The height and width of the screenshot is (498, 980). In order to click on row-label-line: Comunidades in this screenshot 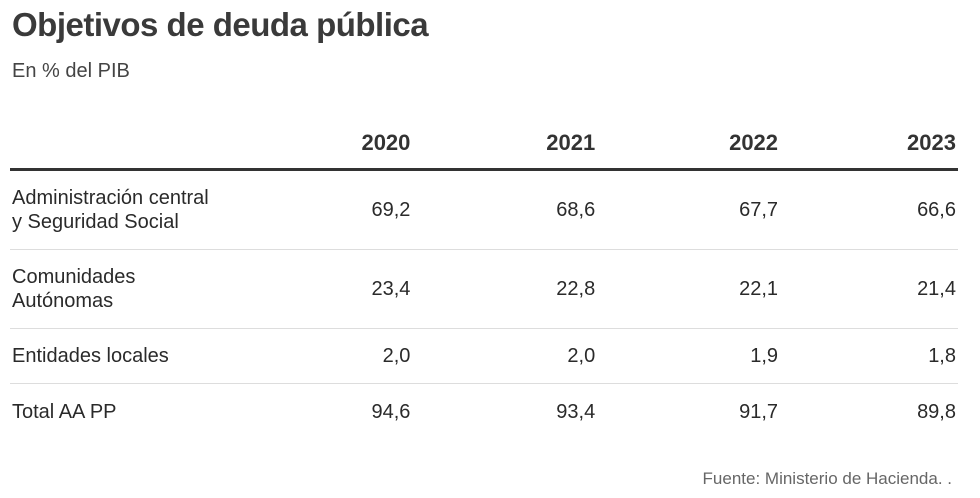, I will do `click(74, 277)`.